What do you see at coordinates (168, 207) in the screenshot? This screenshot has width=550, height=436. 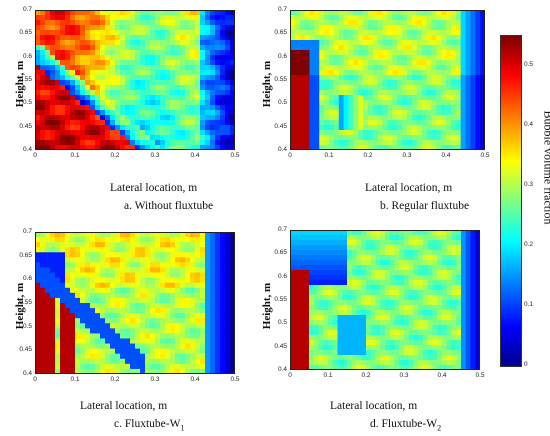 I see `panel-caption: a. Without fluxtube` at bounding box center [168, 207].